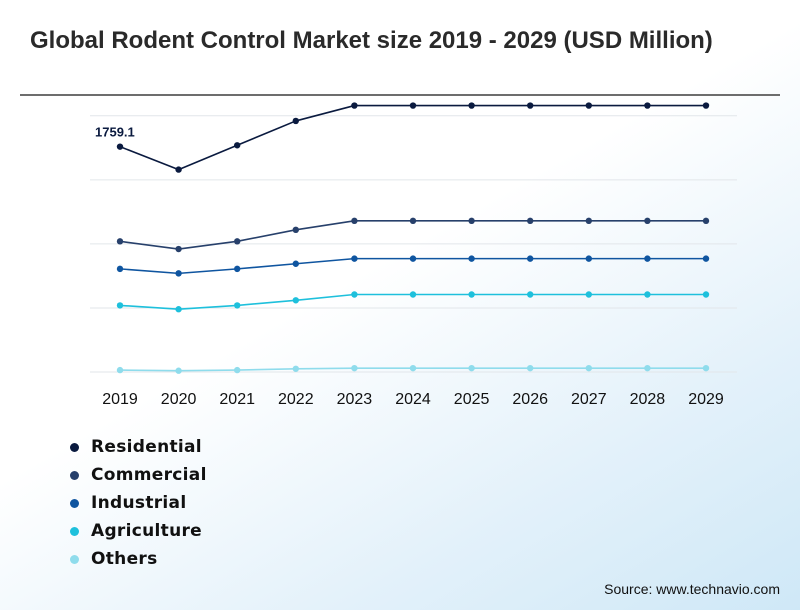 Image resolution: width=800 pixels, height=610 pixels. Describe the element at coordinates (355, 399) in the screenshot. I see `x-tick-label: 2023` at that location.